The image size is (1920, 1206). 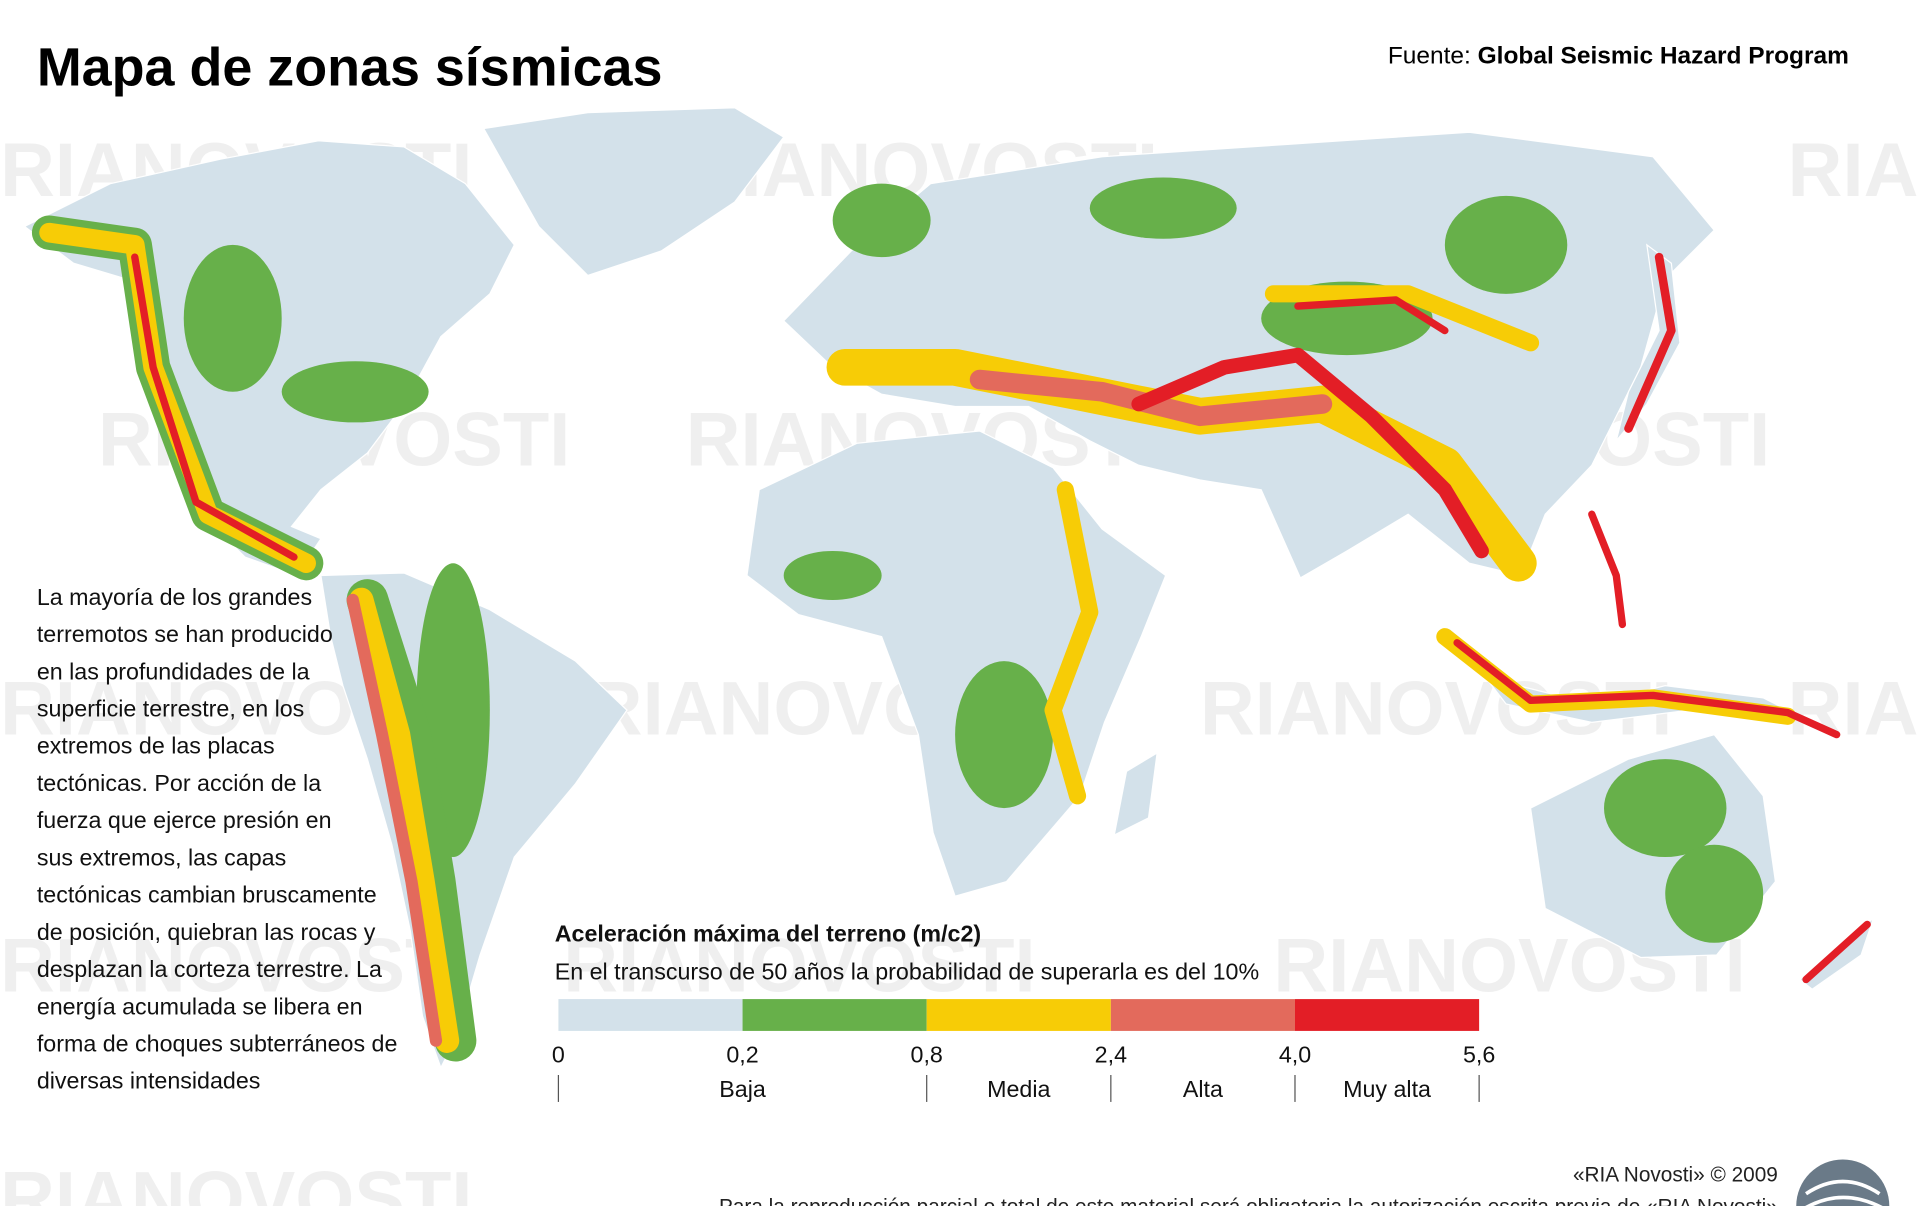 What do you see at coordinates (184, 820) in the screenshot?
I see `description-line: fuerza que ejerce presión en` at bounding box center [184, 820].